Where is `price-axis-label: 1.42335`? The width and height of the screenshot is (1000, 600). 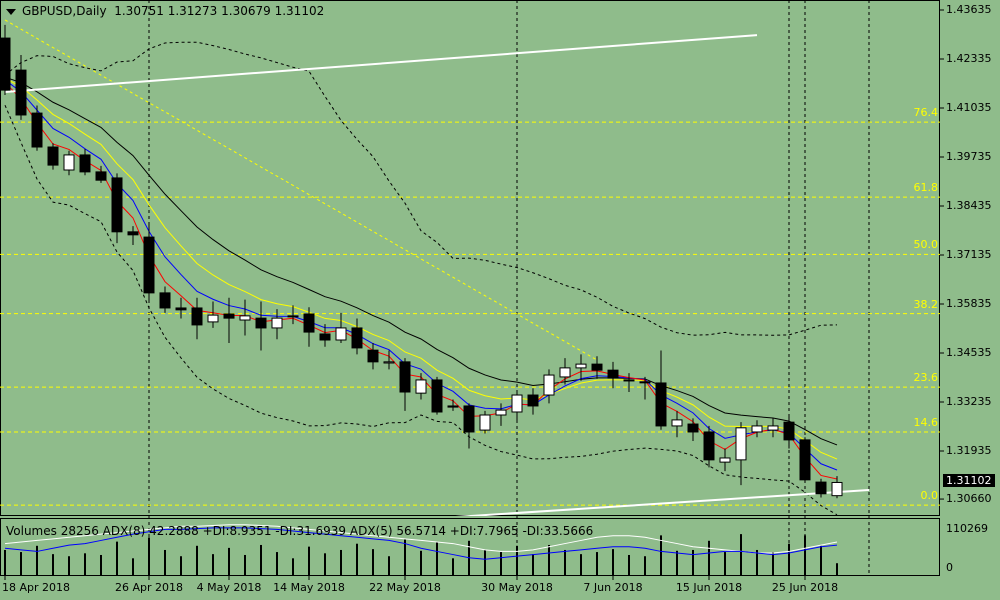
price-axis-label: 1.42335 is located at coordinates (969, 58).